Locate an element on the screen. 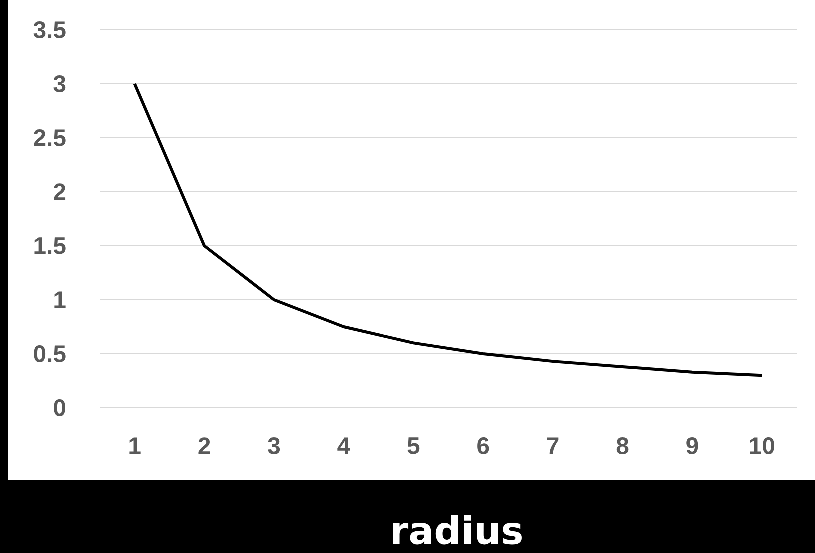 This screenshot has width=815, height=553. y-tick-label: 0.5 is located at coordinates (50, 354).